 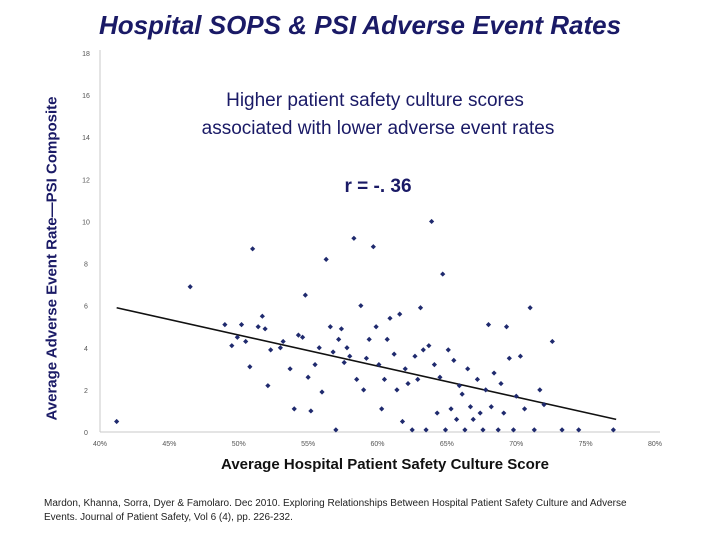 What do you see at coordinates (447, 444) in the screenshot?
I see `x-tick-label: 65%` at bounding box center [447, 444].